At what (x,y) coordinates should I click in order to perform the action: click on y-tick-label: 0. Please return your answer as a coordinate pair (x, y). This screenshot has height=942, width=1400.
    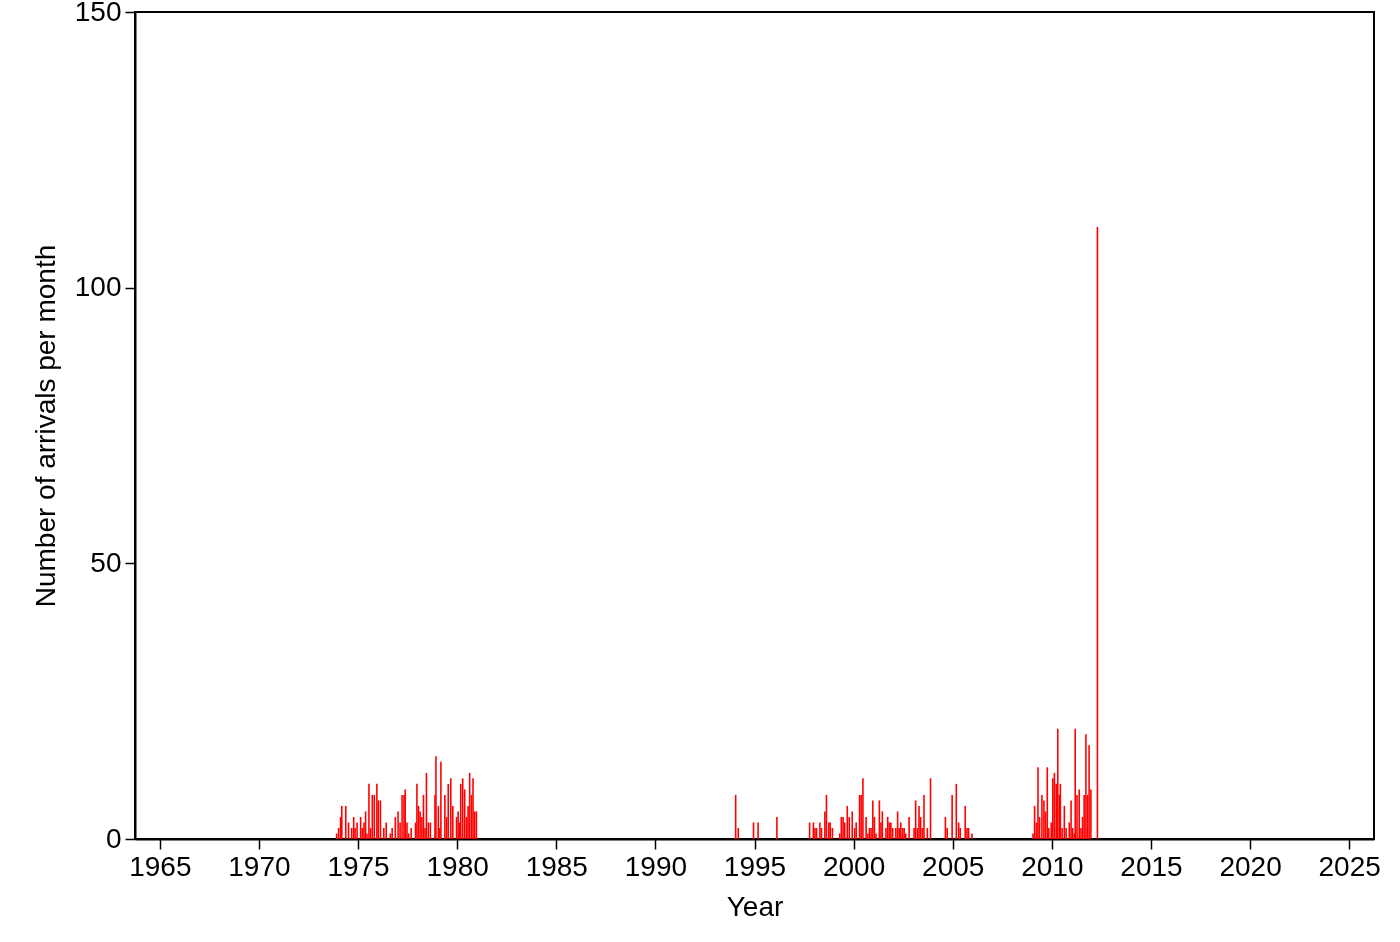
    Looking at the image, I should click on (113, 838).